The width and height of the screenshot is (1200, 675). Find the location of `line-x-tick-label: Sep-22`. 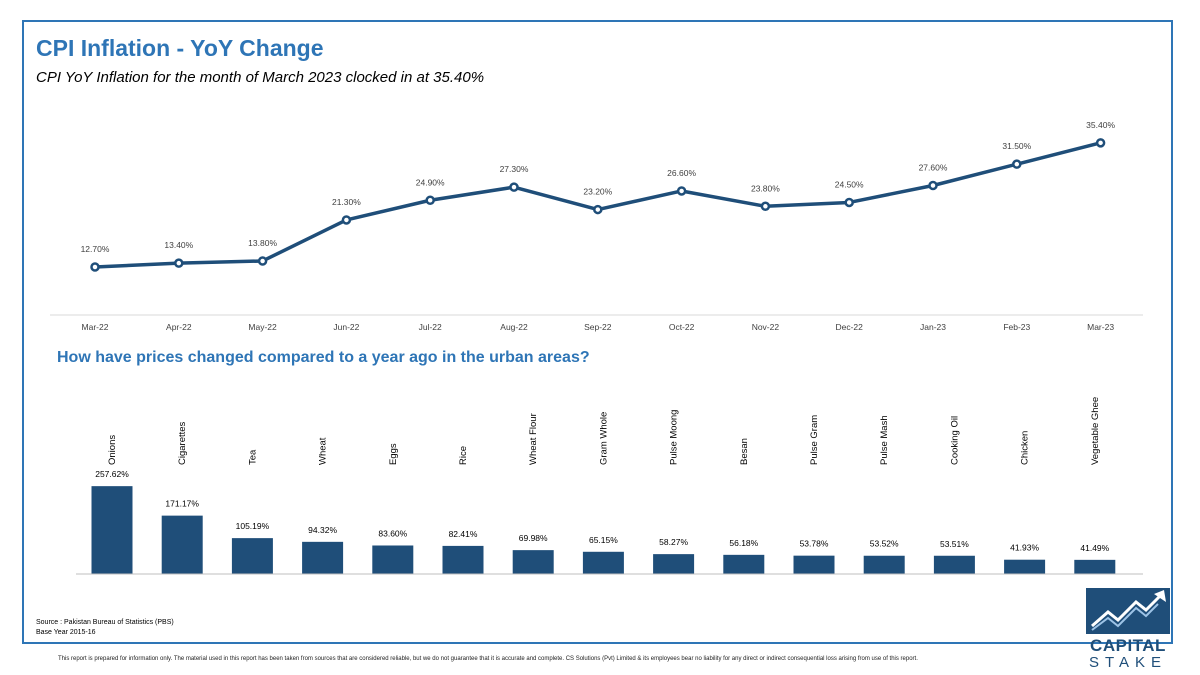

line-x-tick-label: Sep-22 is located at coordinates (598, 327).